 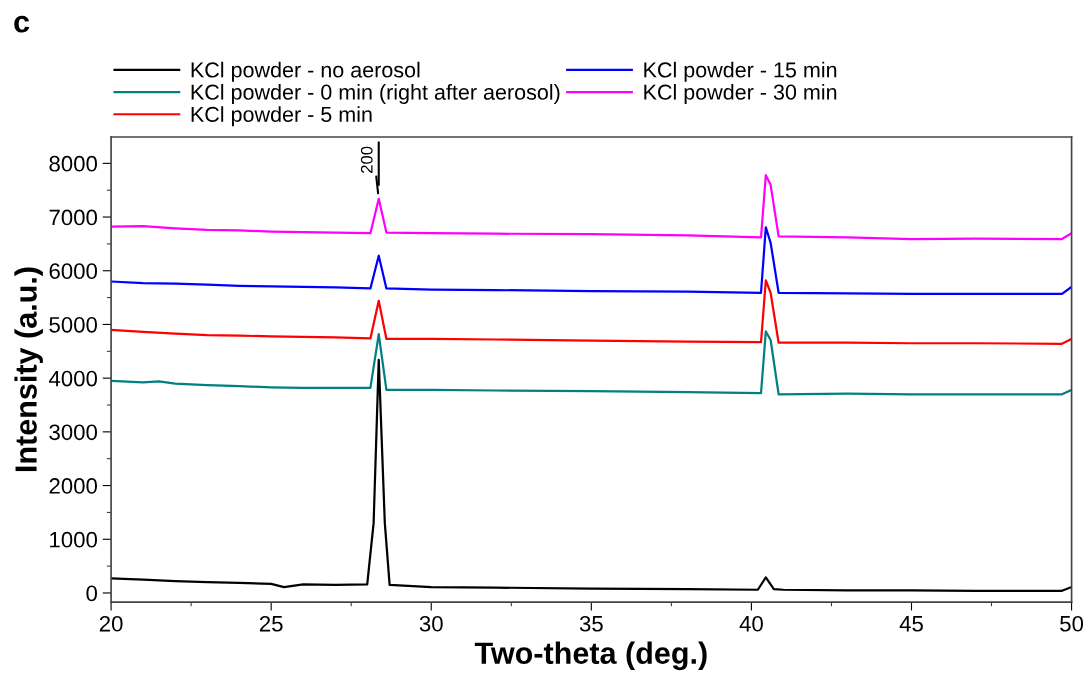 What do you see at coordinates (281, 116) in the screenshot?
I see `legend-label: KCl powder - 5 min` at bounding box center [281, 116].